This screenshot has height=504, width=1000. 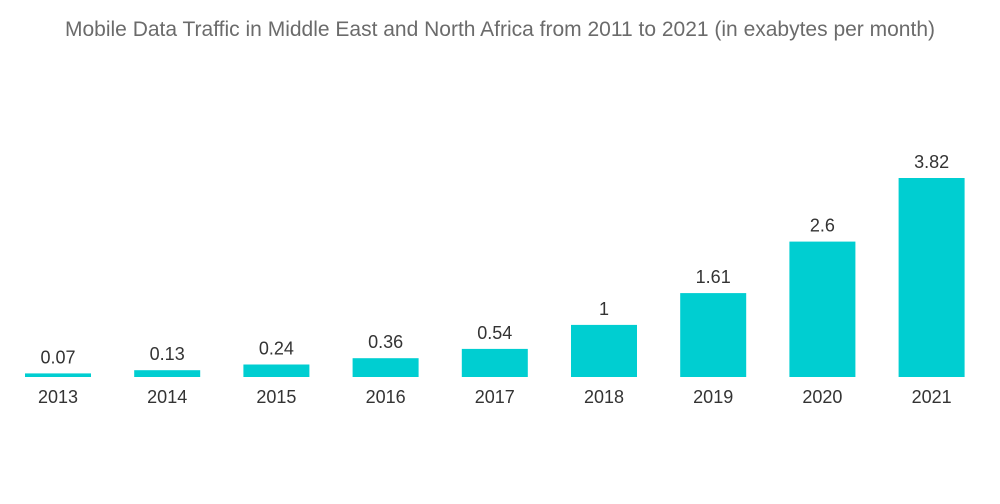 I want to click on value-label-2018: 1, so click(x=604, y=309).